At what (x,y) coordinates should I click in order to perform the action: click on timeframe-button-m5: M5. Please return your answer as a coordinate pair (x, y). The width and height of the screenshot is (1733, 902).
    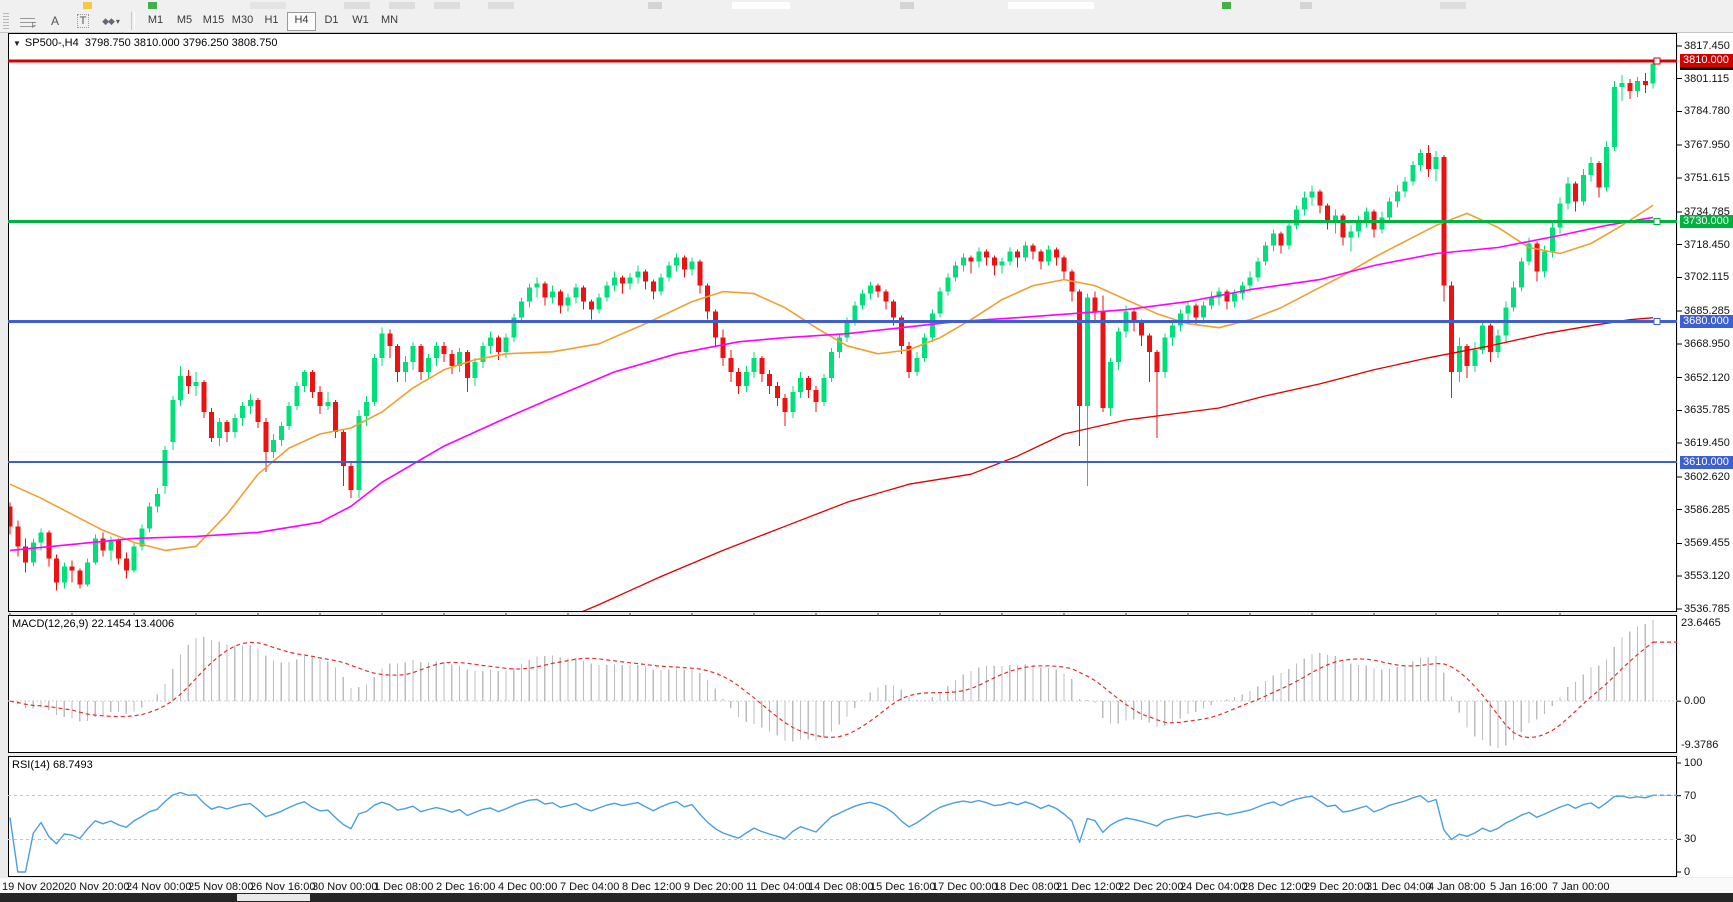
    Looking at the image, I should click on (184, 19).